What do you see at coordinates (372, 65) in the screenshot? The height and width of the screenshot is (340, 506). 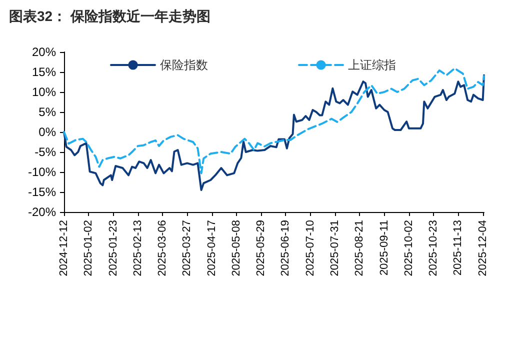 I see `legend-label: 上证综指` at bounding box center [372, 65].